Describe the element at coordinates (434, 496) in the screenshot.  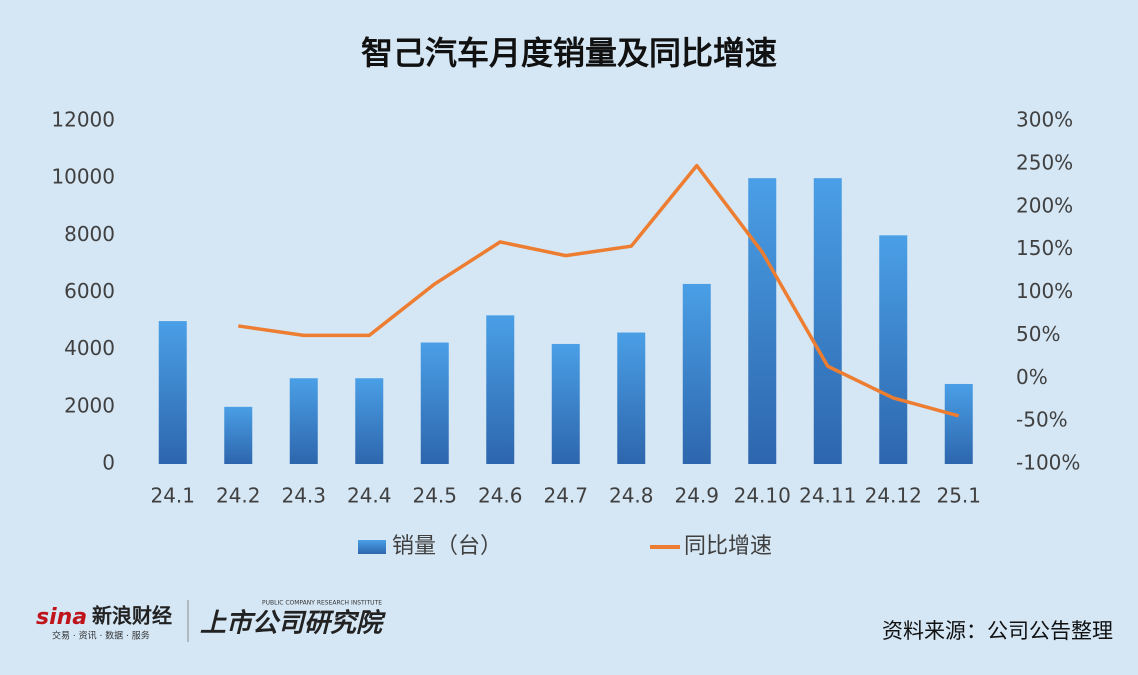
I see `x-tick-label: 24.5` at that location.